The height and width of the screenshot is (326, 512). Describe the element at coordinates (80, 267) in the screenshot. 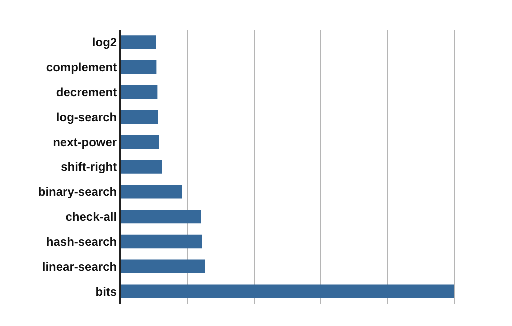

I see `y-tick-label: linear-search` at that location.